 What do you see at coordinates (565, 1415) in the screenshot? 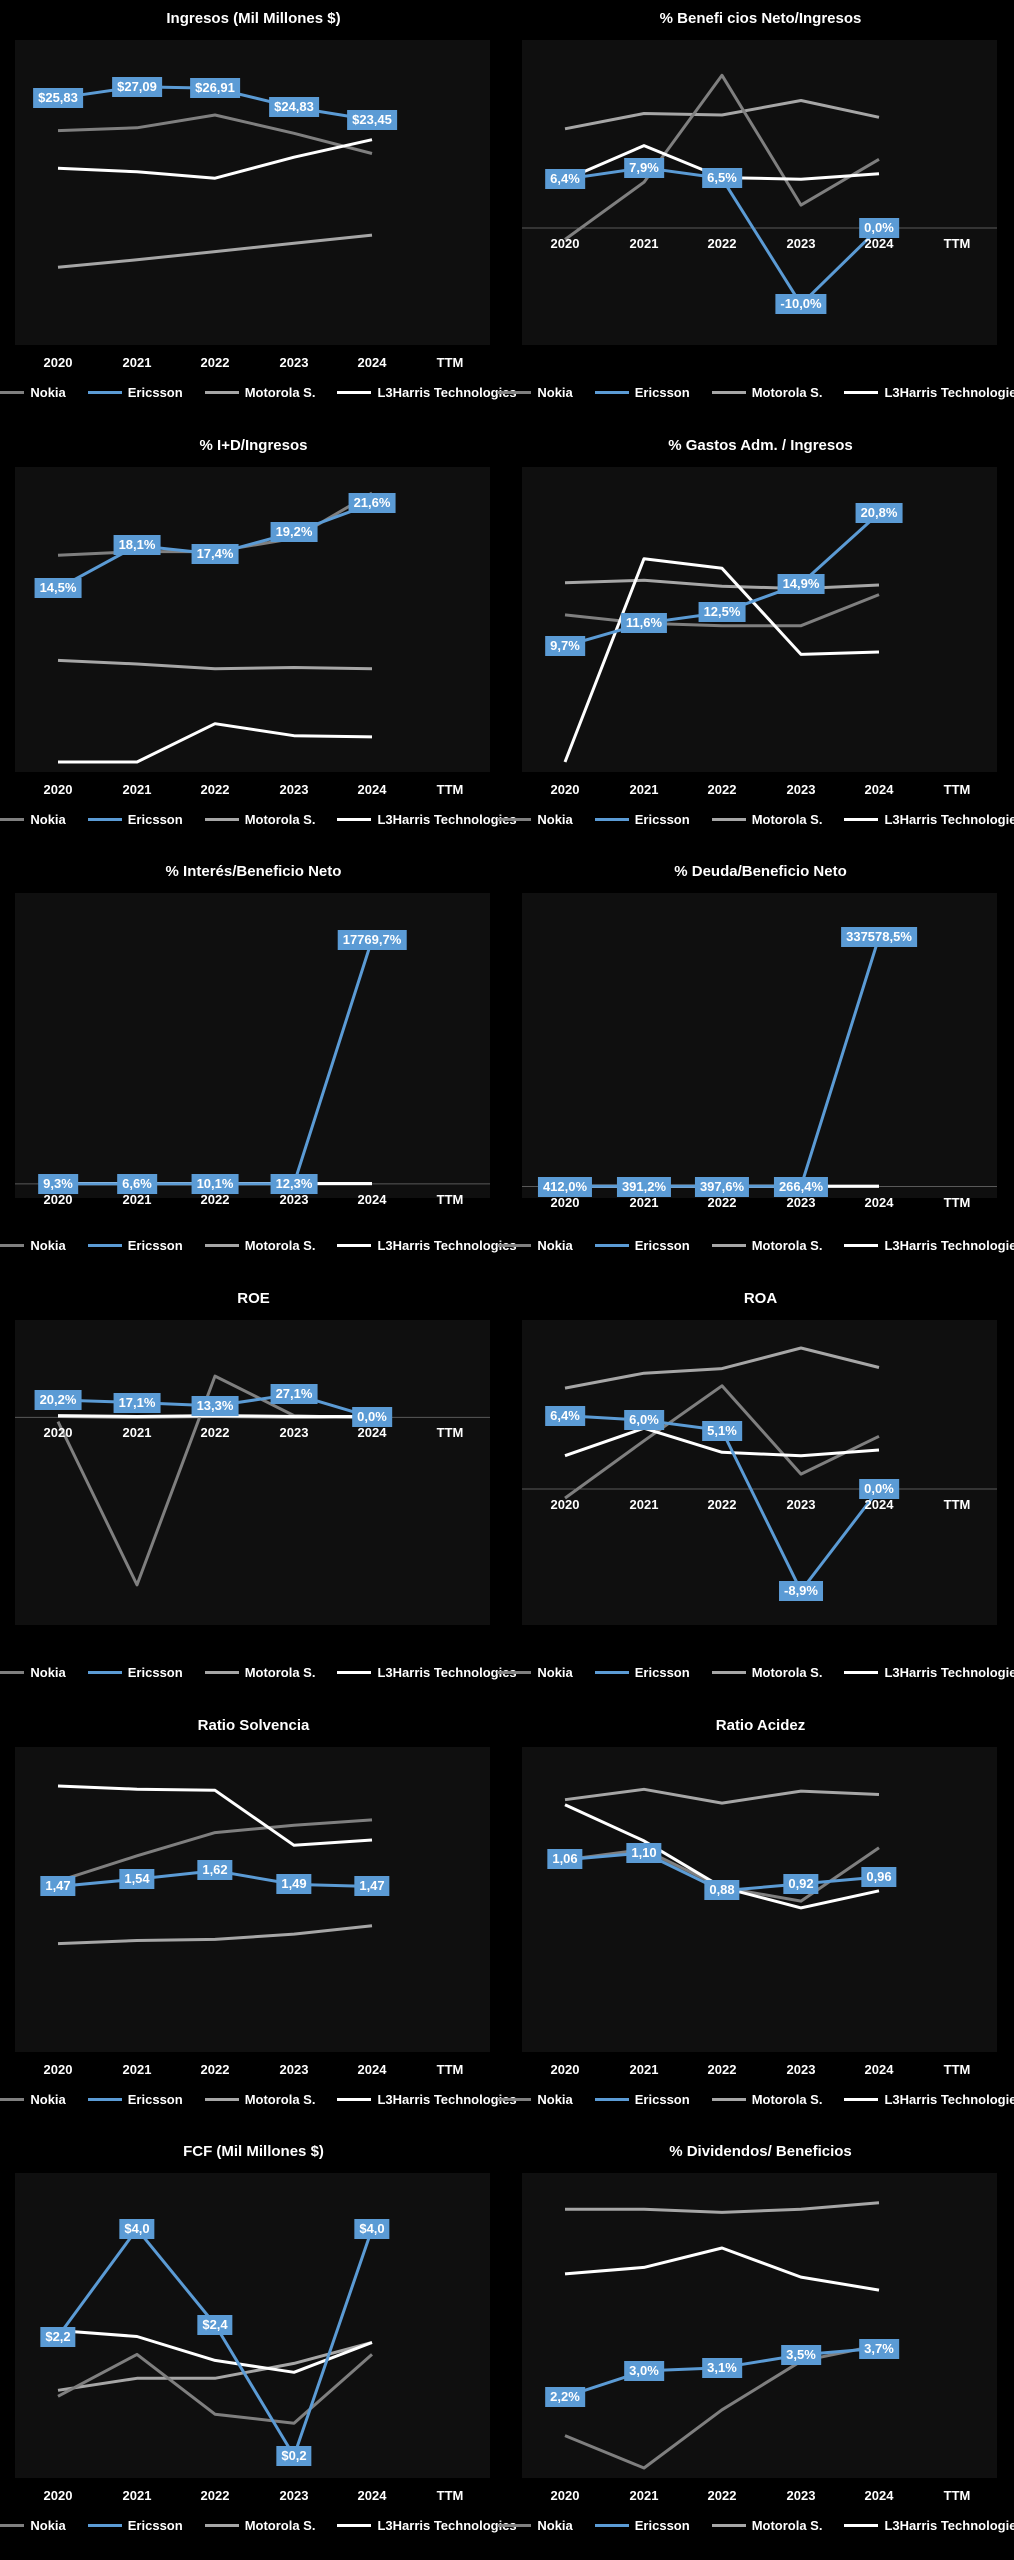
I see `data-label: 6,4%` at bounding box center [565, 1415].